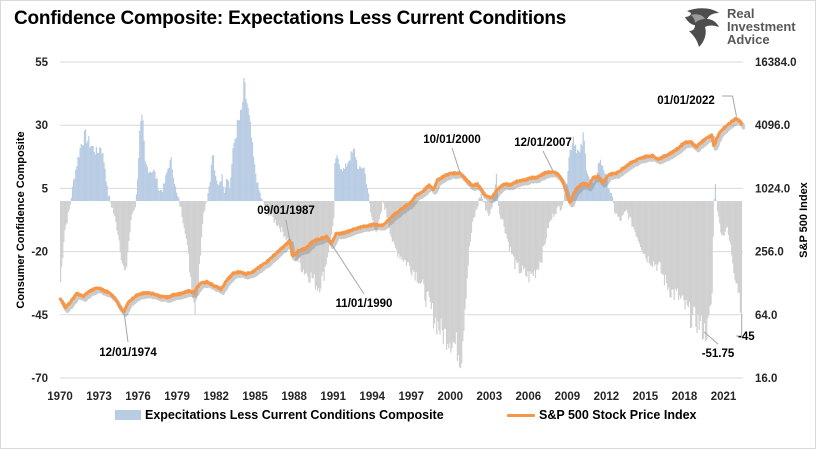 This screenshot has height=449, width=816. What do you see at coordinates (607, 397) in the screenshot?
I see `x-tick-label: 2012` at bounding box center [607, 397].